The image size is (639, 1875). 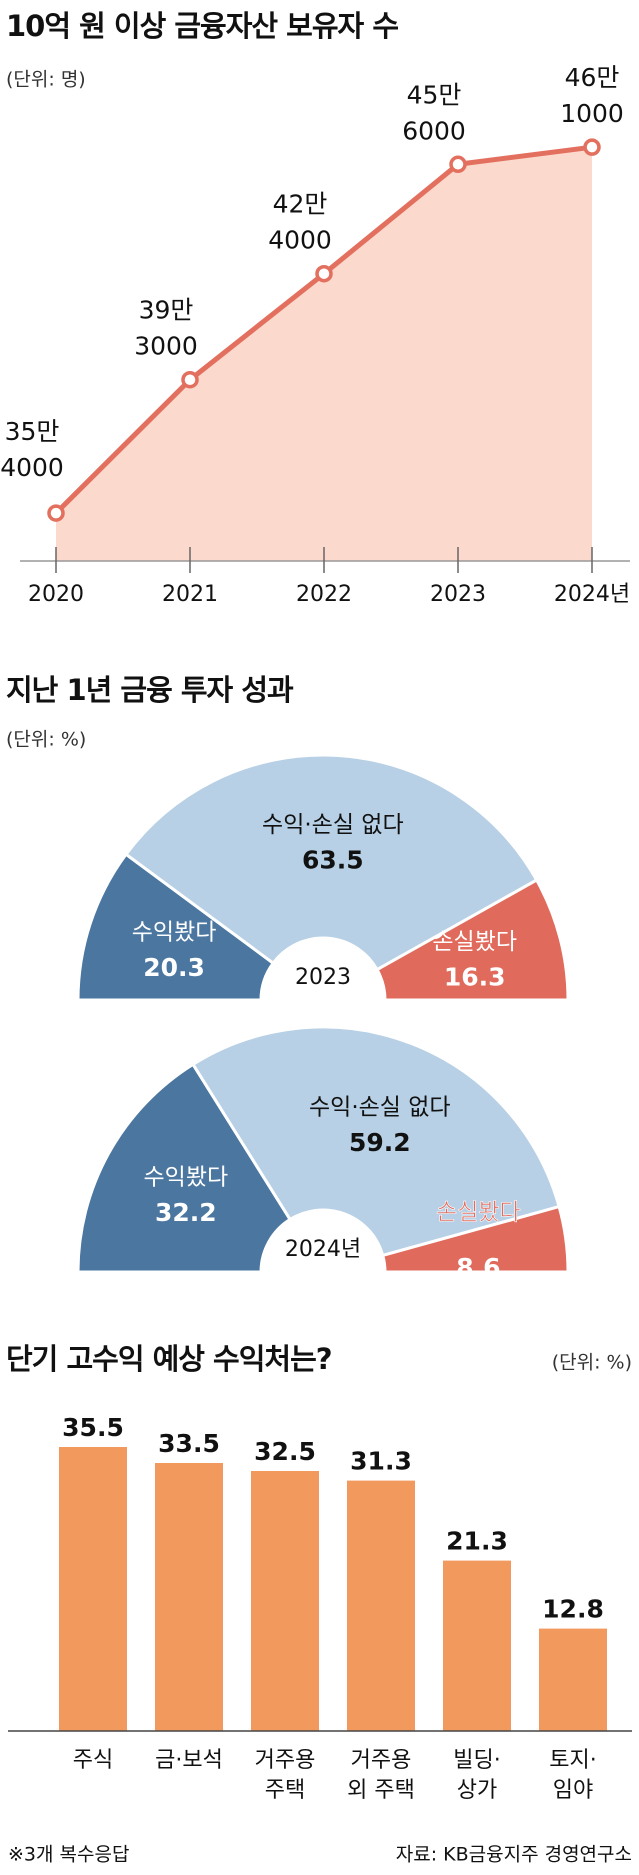 I want to click on x-tick-label: 금·보석, so click(x=189, y=1760).